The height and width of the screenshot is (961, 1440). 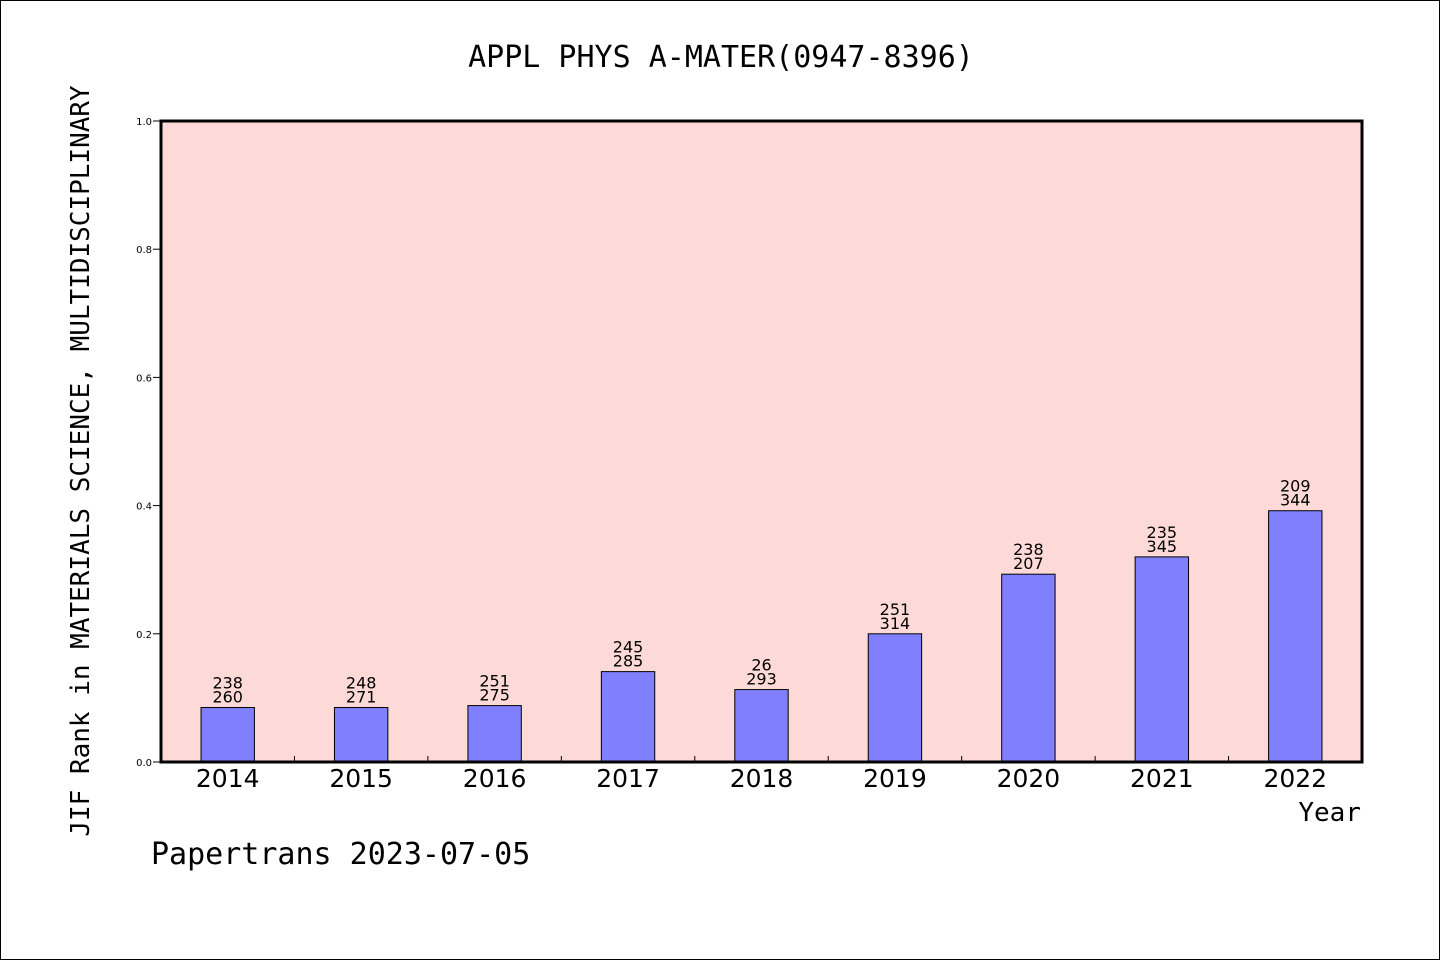 What do you see at coordinates (1162, 659) in the screenshot?
I see `bar-2021` at bounding box center [1162, 659].